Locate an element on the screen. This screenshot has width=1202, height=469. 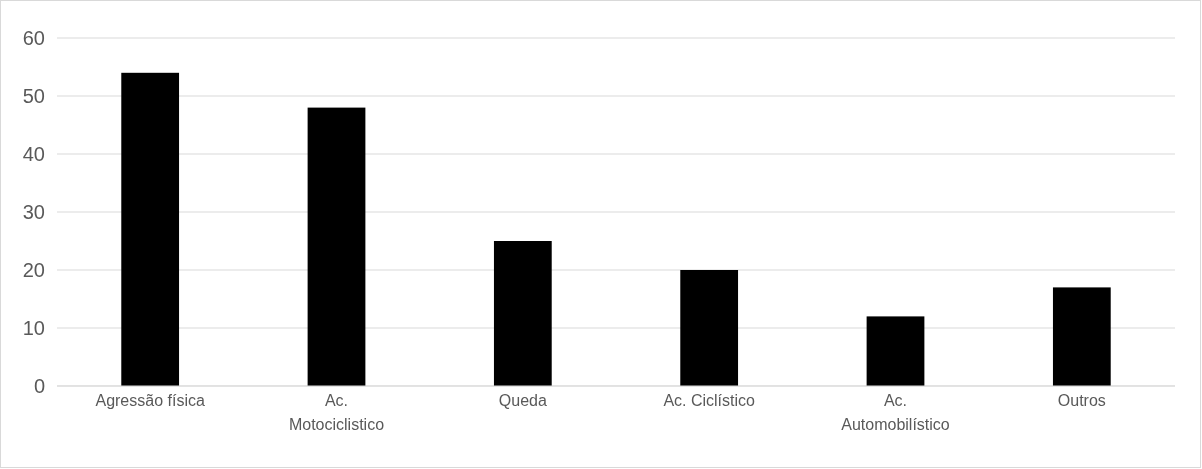
x-tick-label: Outros is located at coordinates (1081, 400).